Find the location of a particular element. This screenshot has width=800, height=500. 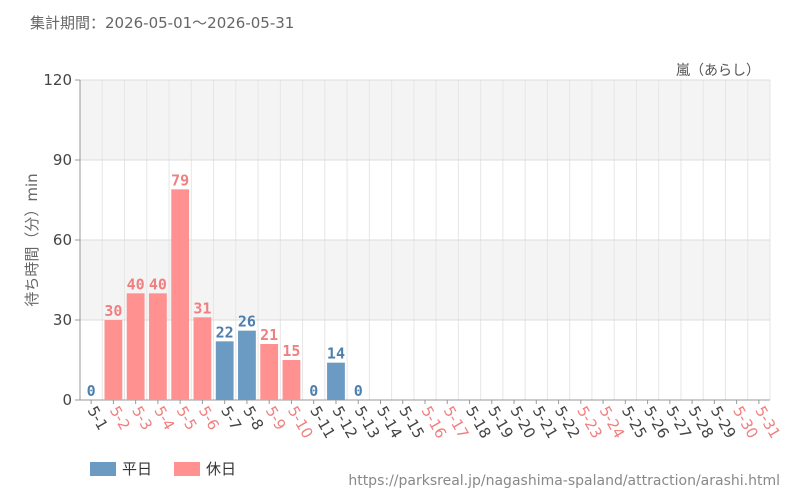

y-tick-label: 120 is located at coordinates (57, 80).